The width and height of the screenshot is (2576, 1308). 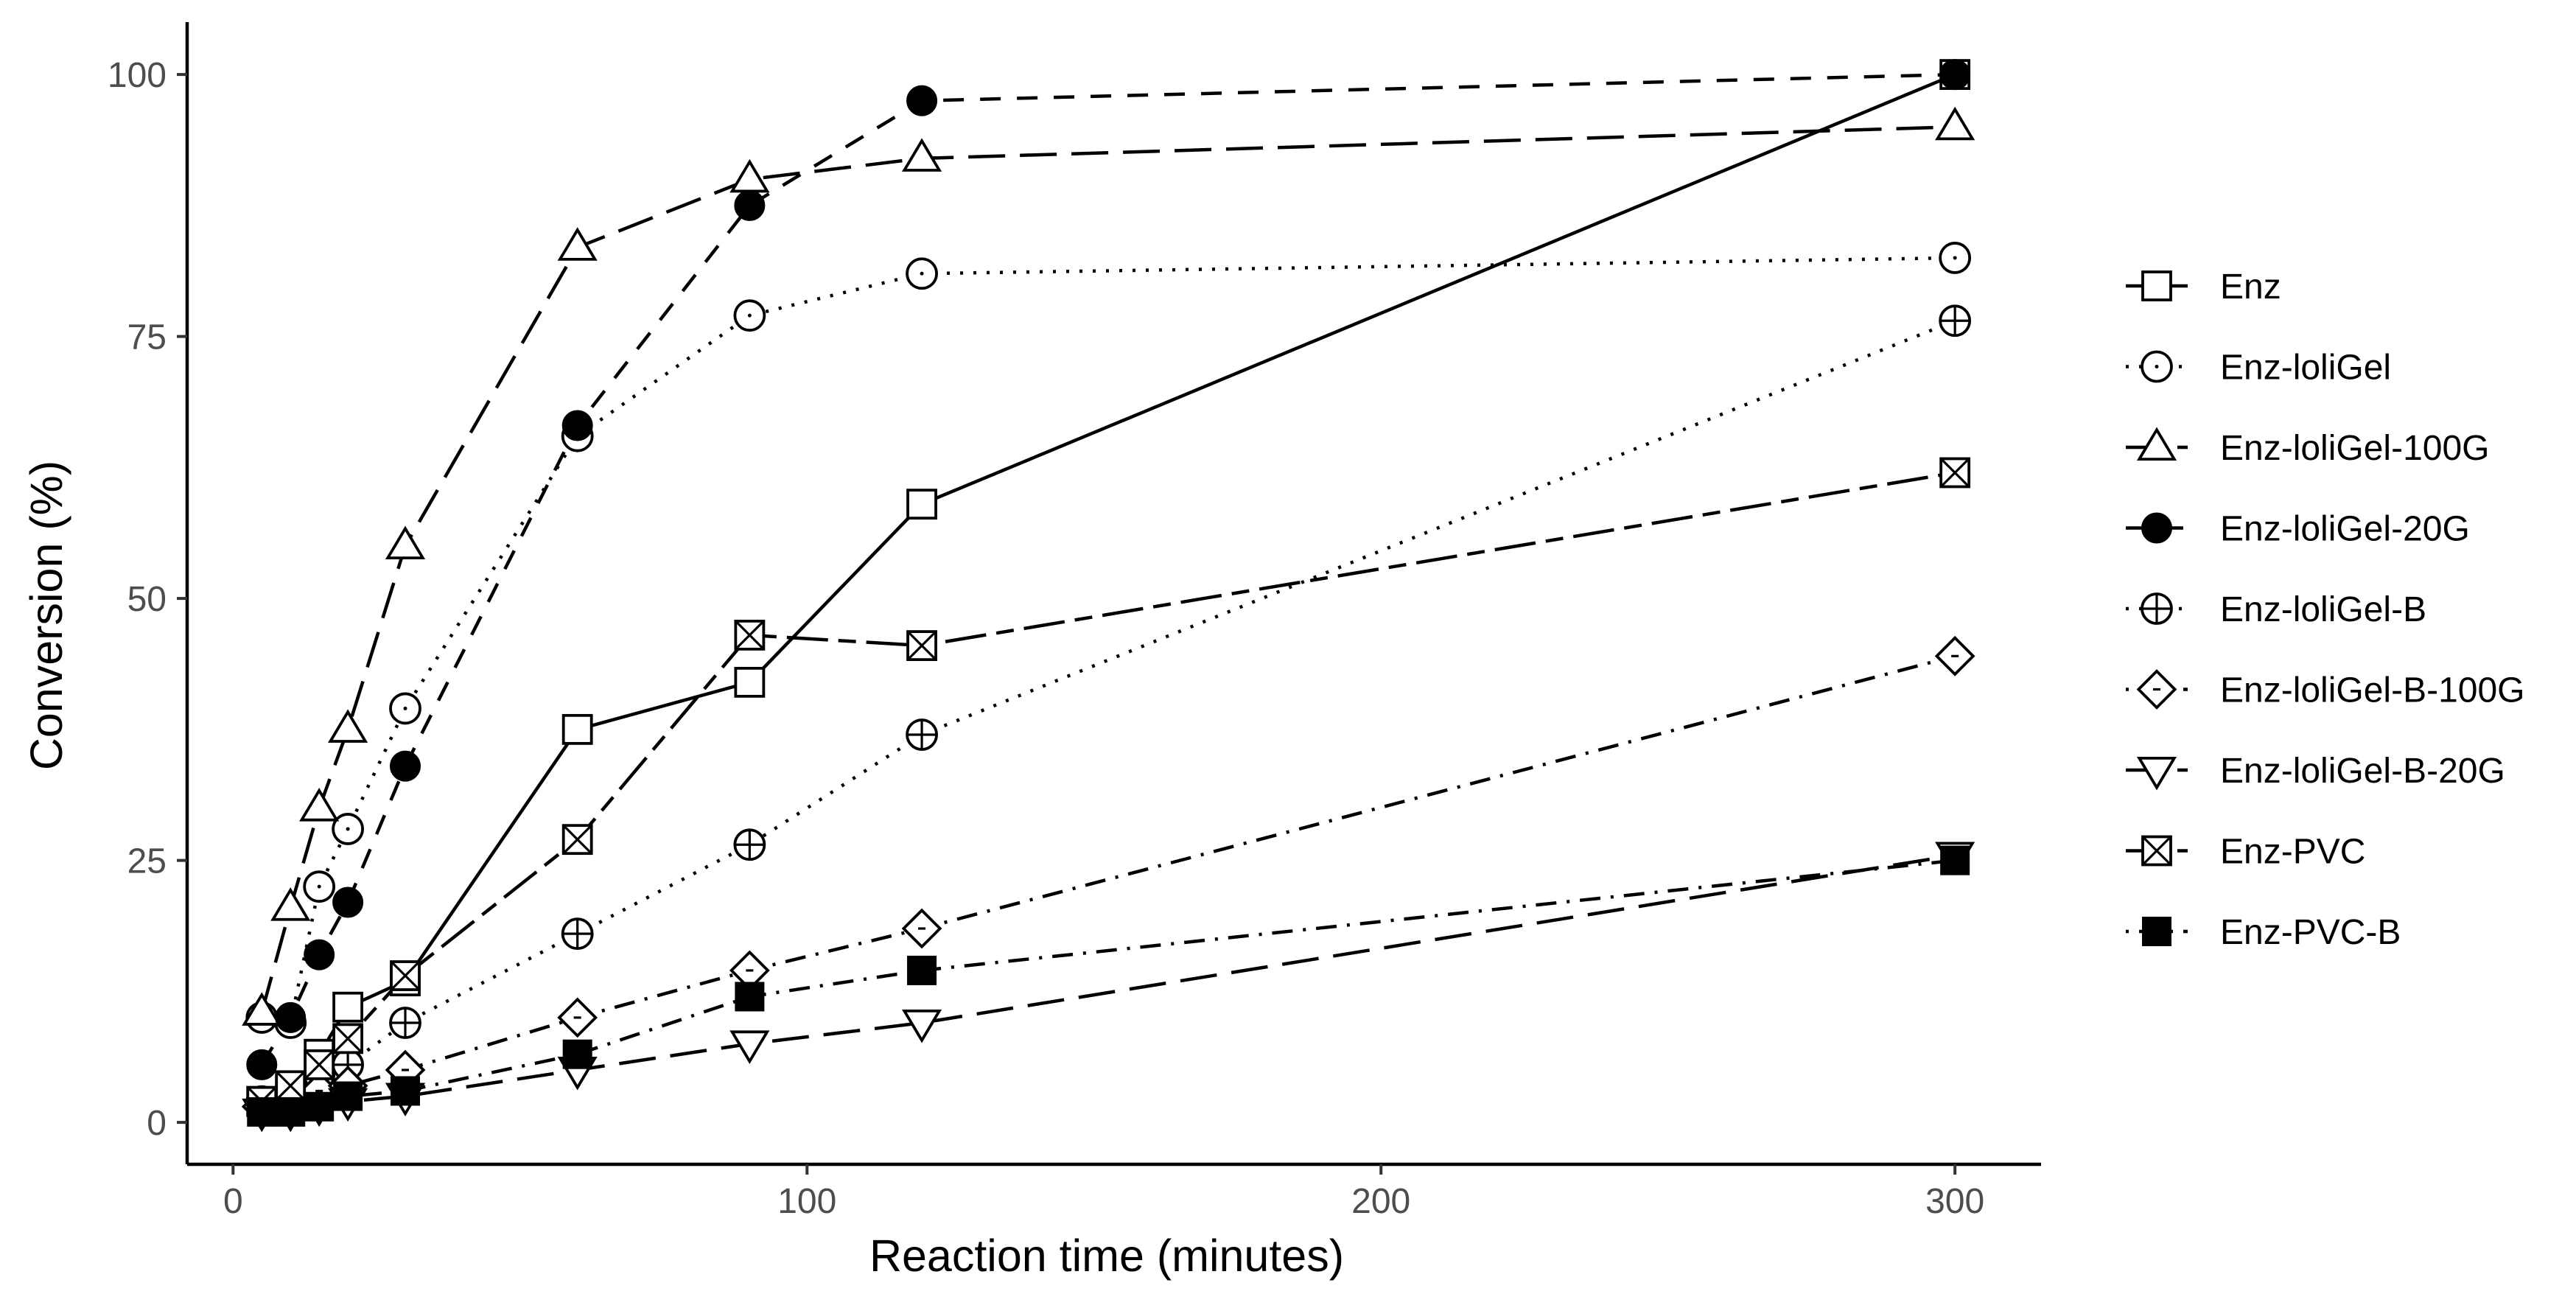 I want to click on x-axis-title: Reaction time (minutes), so click(x=1106, y=1256).